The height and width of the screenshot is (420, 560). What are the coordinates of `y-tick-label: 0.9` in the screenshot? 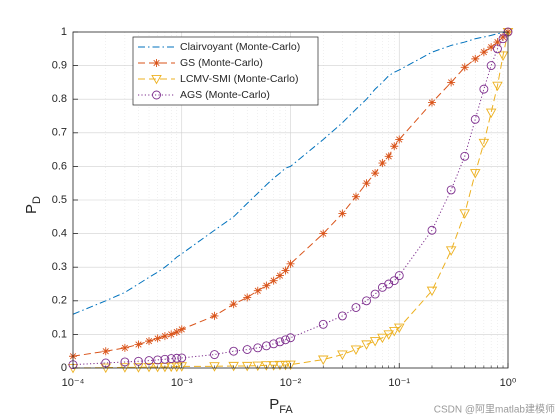 It's located at (59, 66).